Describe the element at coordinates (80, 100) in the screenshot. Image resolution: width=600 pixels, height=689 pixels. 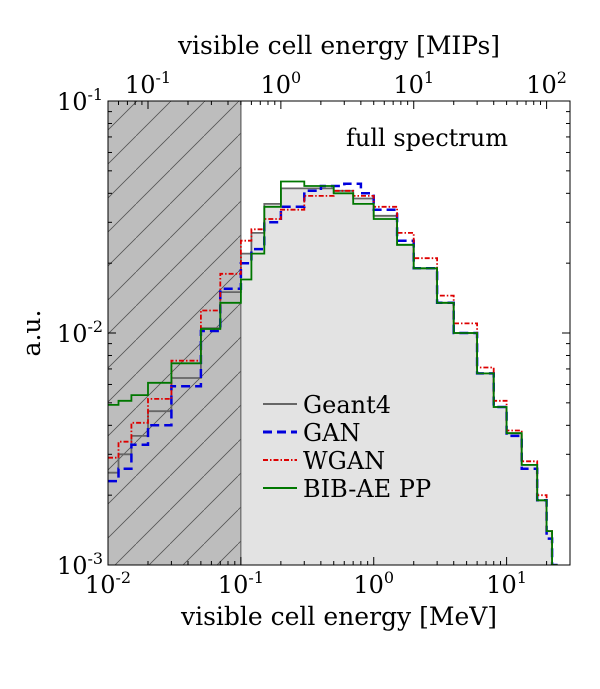
I see `y-tick-label: 10⁻¹` at that location.